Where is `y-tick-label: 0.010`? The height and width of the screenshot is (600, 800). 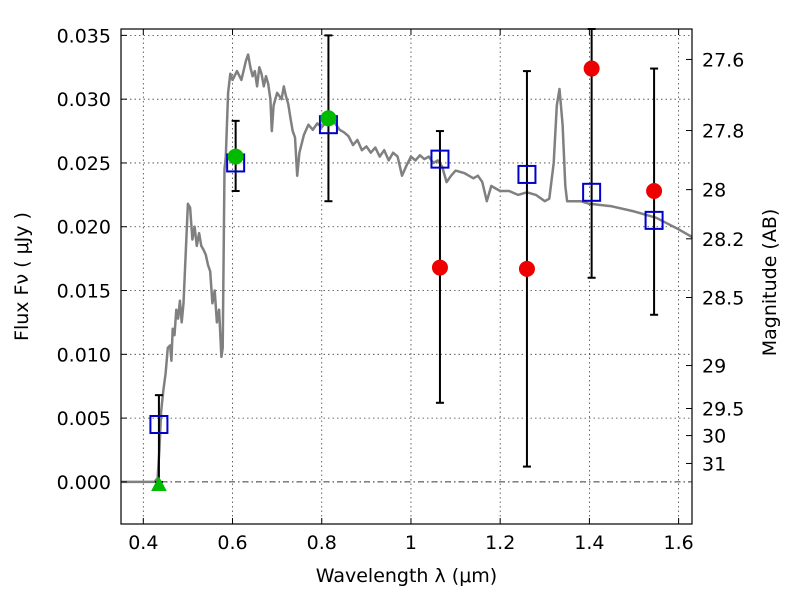
y-tick-label: 0.010 is located at coordinates (84, 355).